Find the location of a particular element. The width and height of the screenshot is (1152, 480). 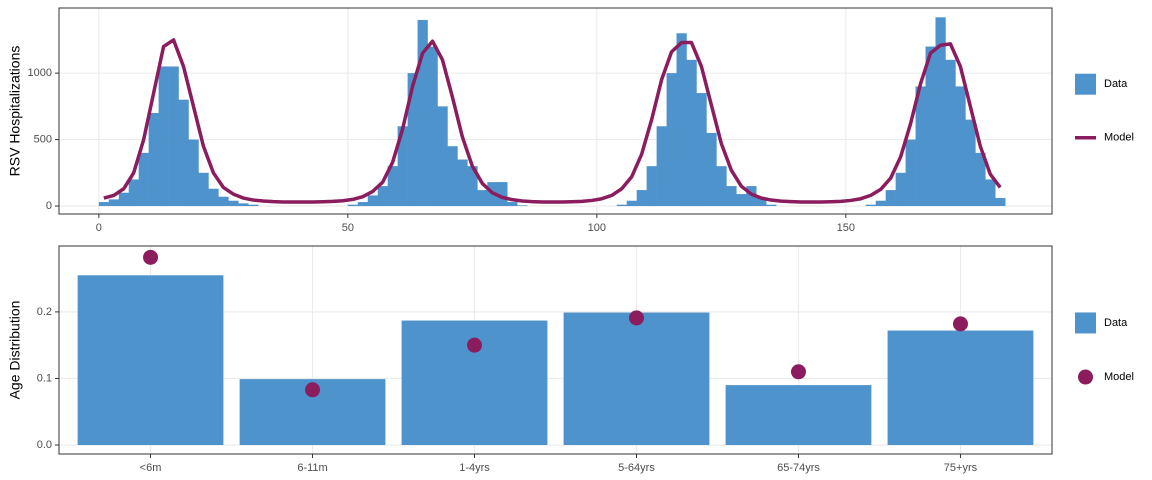

y-tick-label: 0.0 is located at coordinates (44, 445).